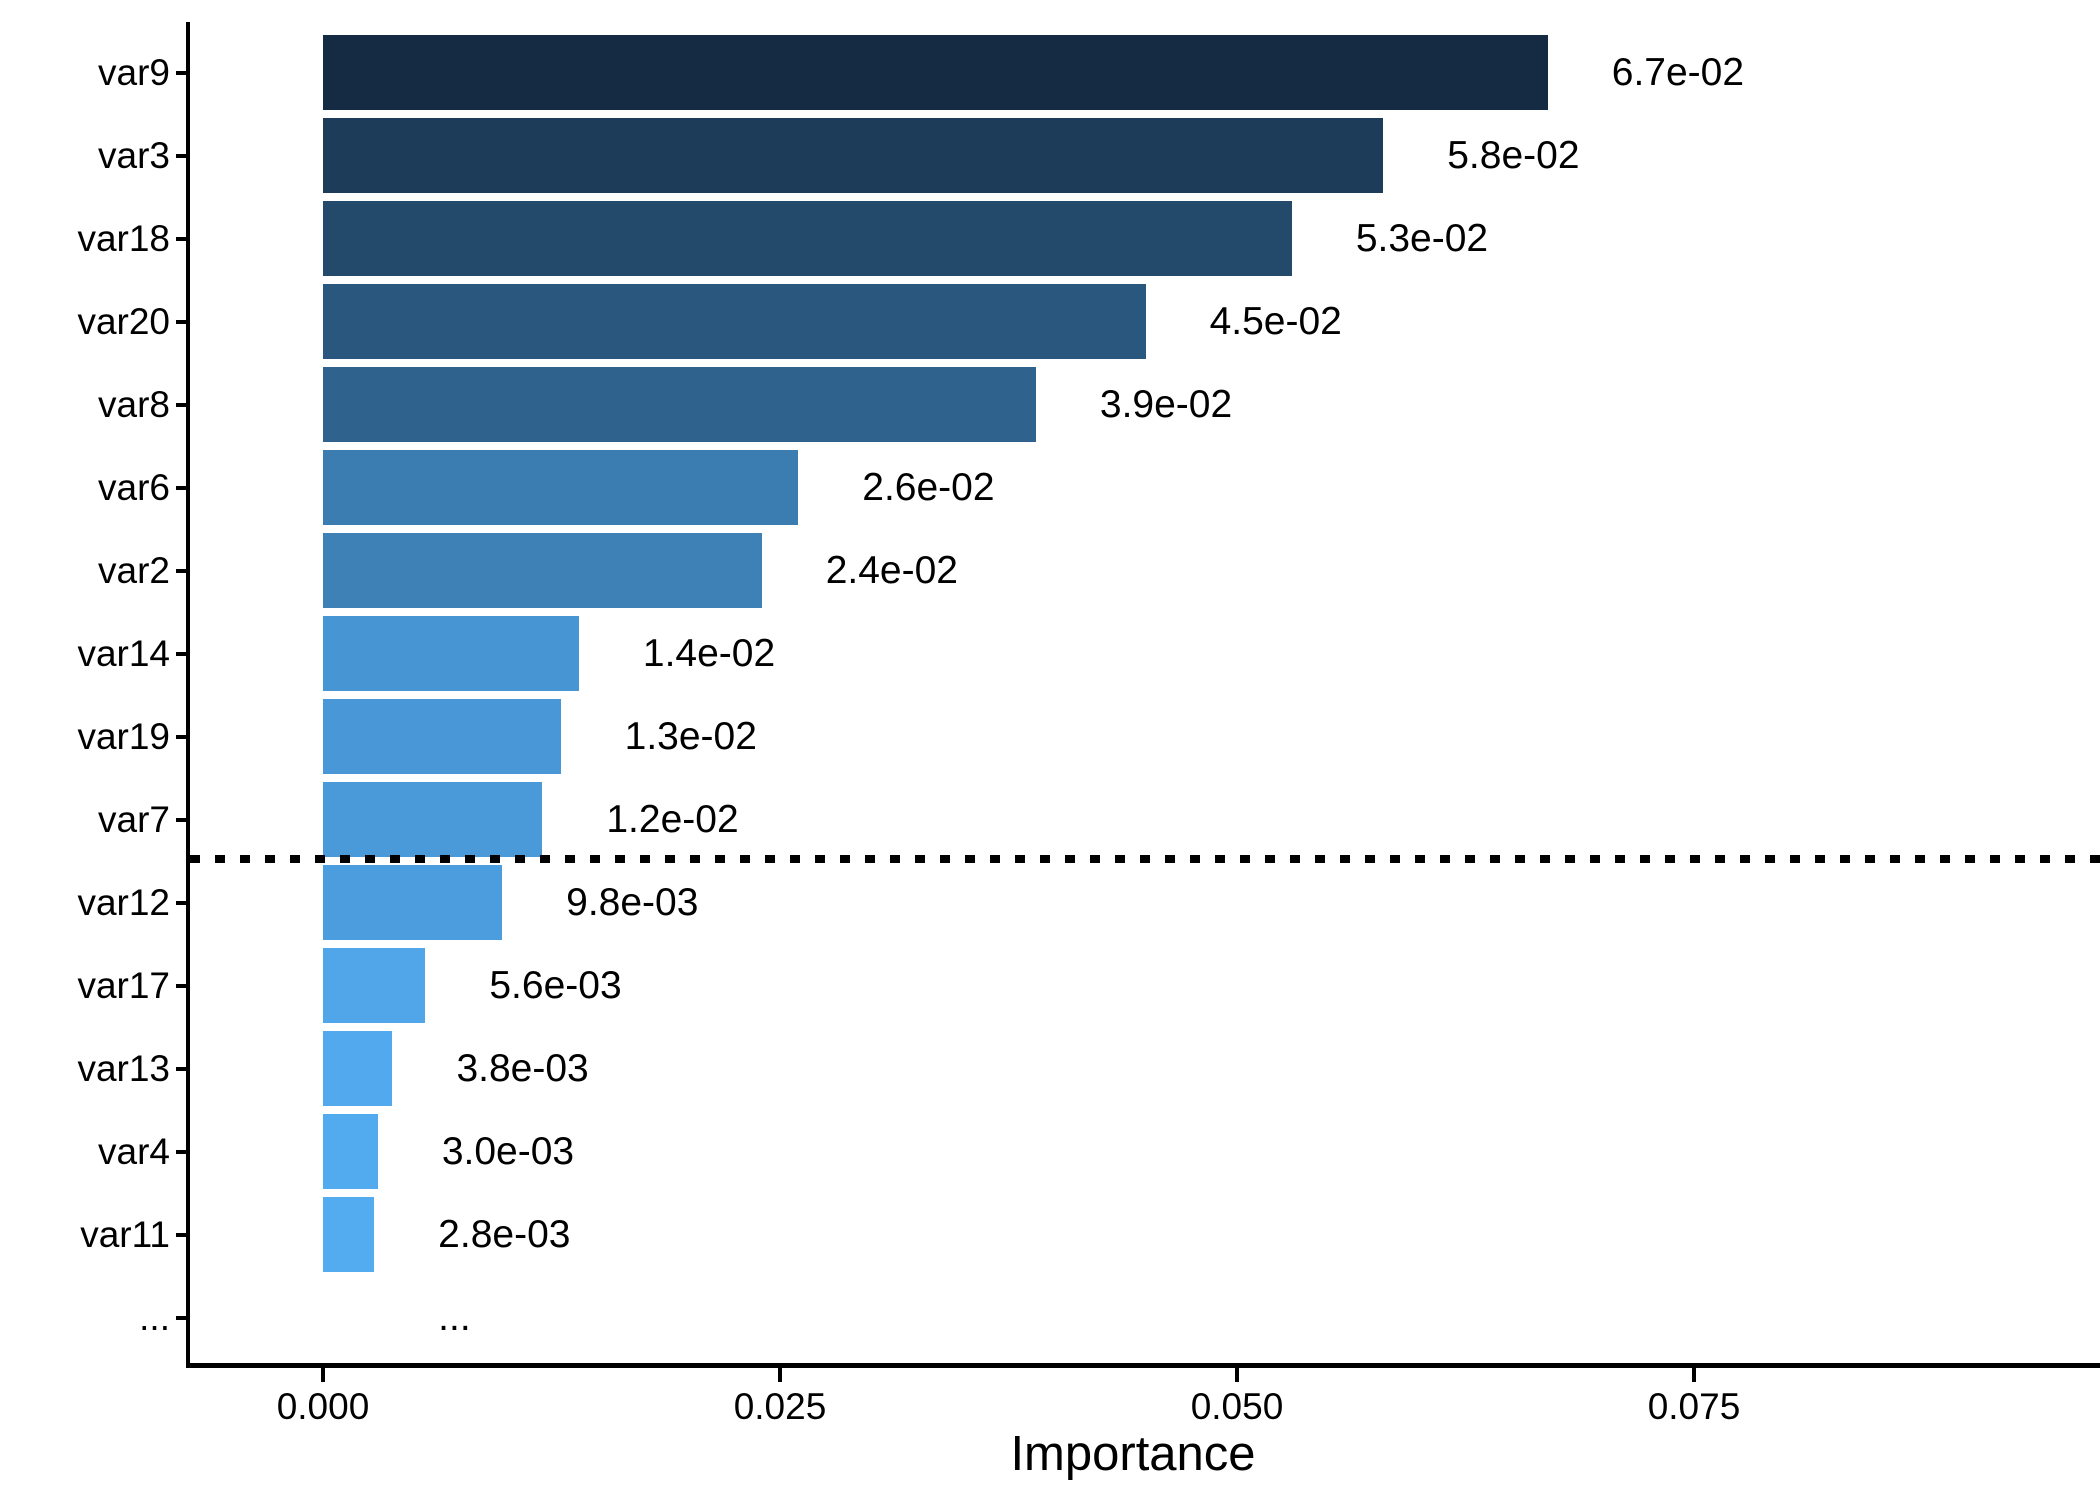 Image resolution: width=2100 pixels, height=1500 pixels. What do you see at coordinates (679, 404) in the screenshot?
I see `bar-var8` at bounding box center [679, 404].